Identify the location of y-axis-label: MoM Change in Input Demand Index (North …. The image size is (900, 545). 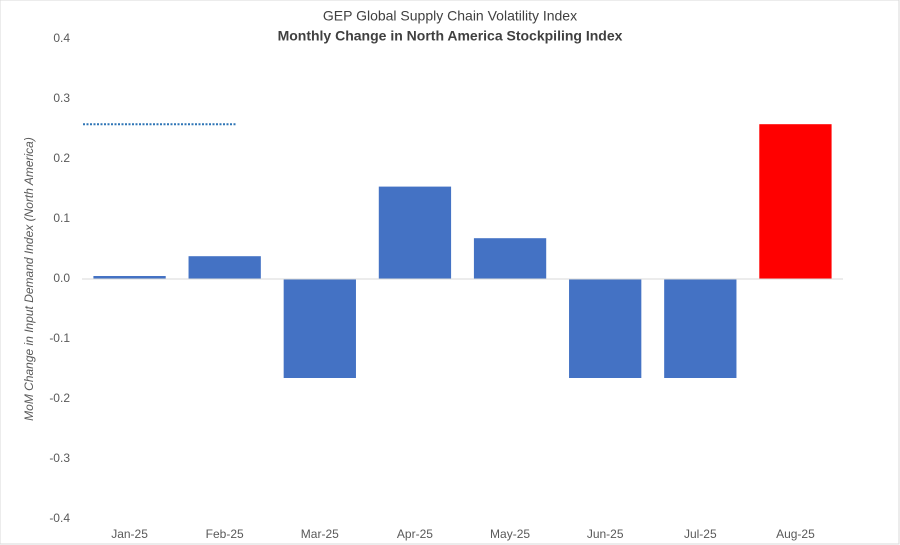
(29, 279).